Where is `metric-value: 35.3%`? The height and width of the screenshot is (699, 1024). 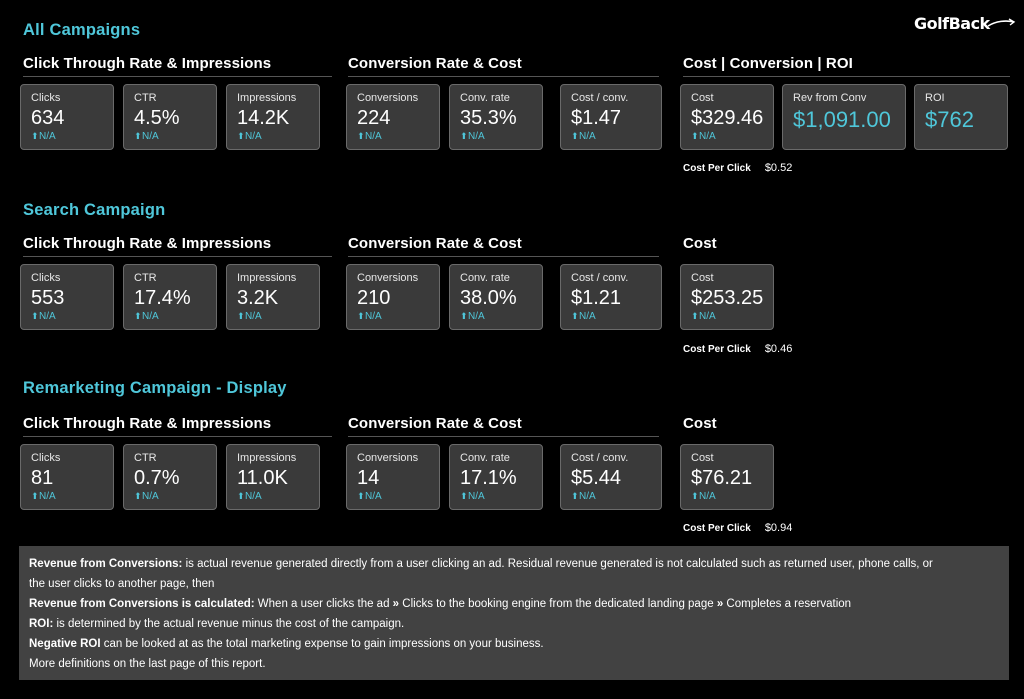
metric-value: 35.3% is located at coordinates (488, 118).